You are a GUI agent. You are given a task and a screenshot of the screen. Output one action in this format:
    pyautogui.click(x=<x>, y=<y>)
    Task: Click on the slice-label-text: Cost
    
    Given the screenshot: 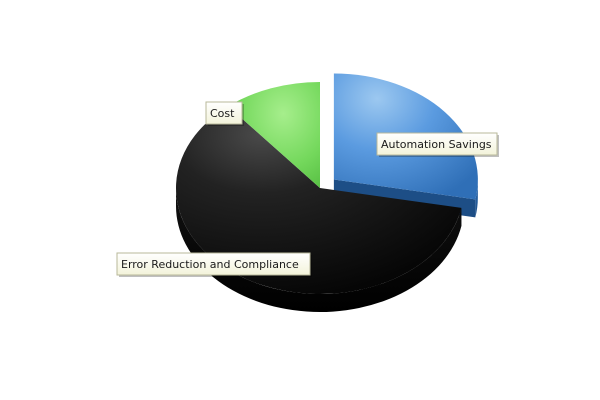 What is the action you would take?
    pyautogui.click(x=222, y=113)
    